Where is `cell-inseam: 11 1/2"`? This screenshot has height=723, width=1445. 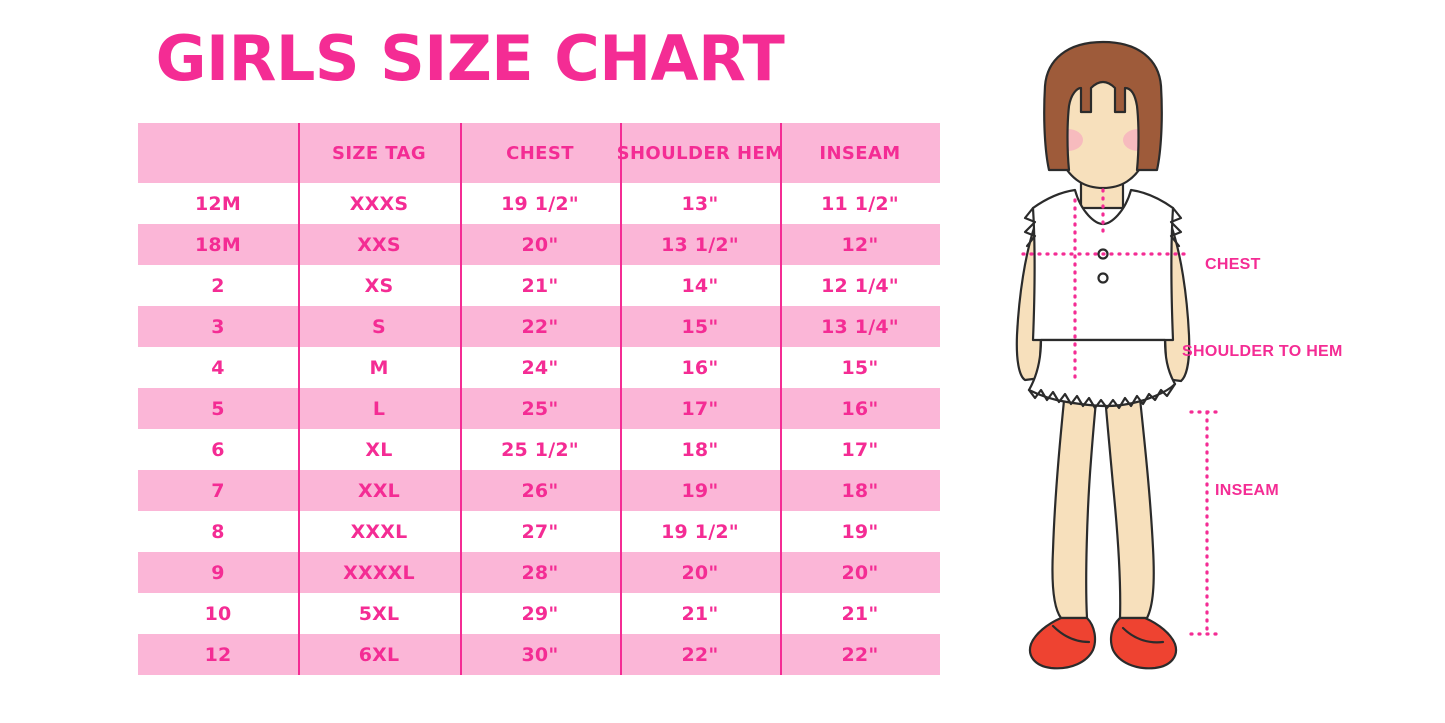
cell-inseam: 11 1/2" is located at coordinates (860, 203).